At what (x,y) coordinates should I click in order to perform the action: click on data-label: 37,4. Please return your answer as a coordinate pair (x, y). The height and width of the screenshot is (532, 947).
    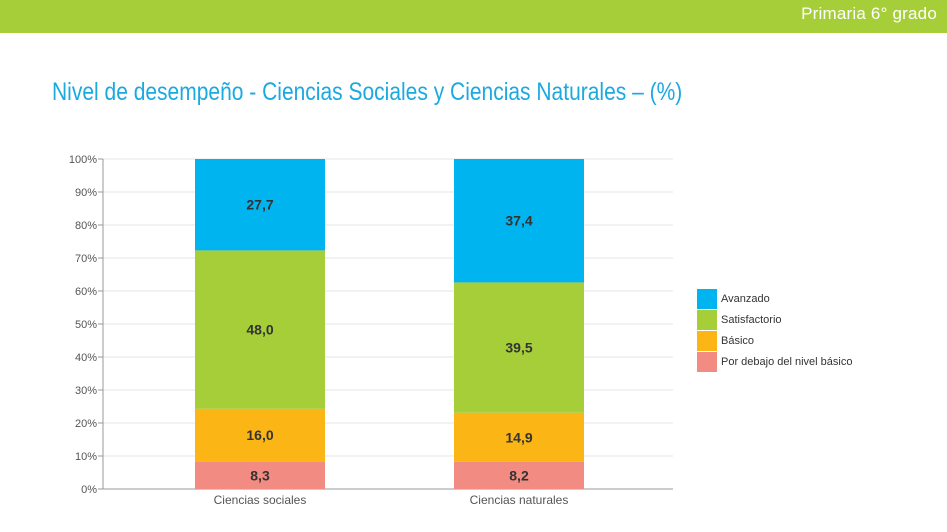
    Looking at the image, I should click on (518, 221).